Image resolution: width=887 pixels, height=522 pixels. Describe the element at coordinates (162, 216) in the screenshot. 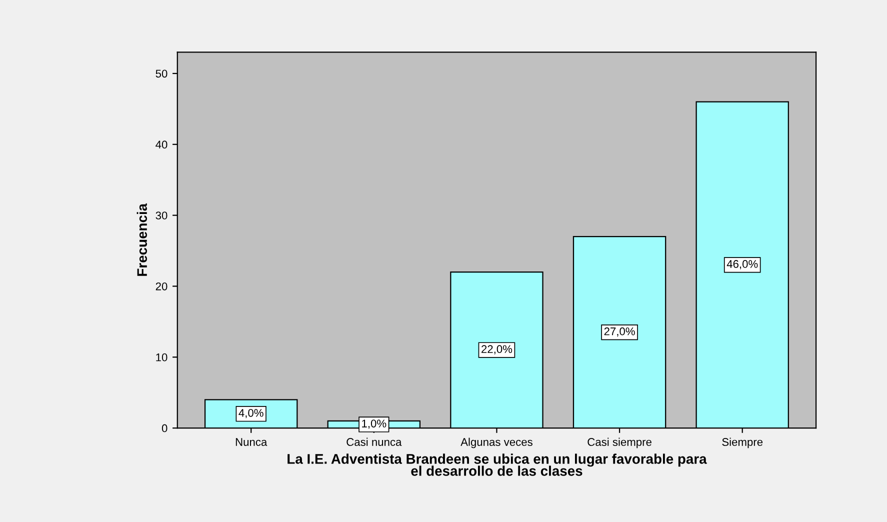

I see `y-tick-label: 30` at that location.